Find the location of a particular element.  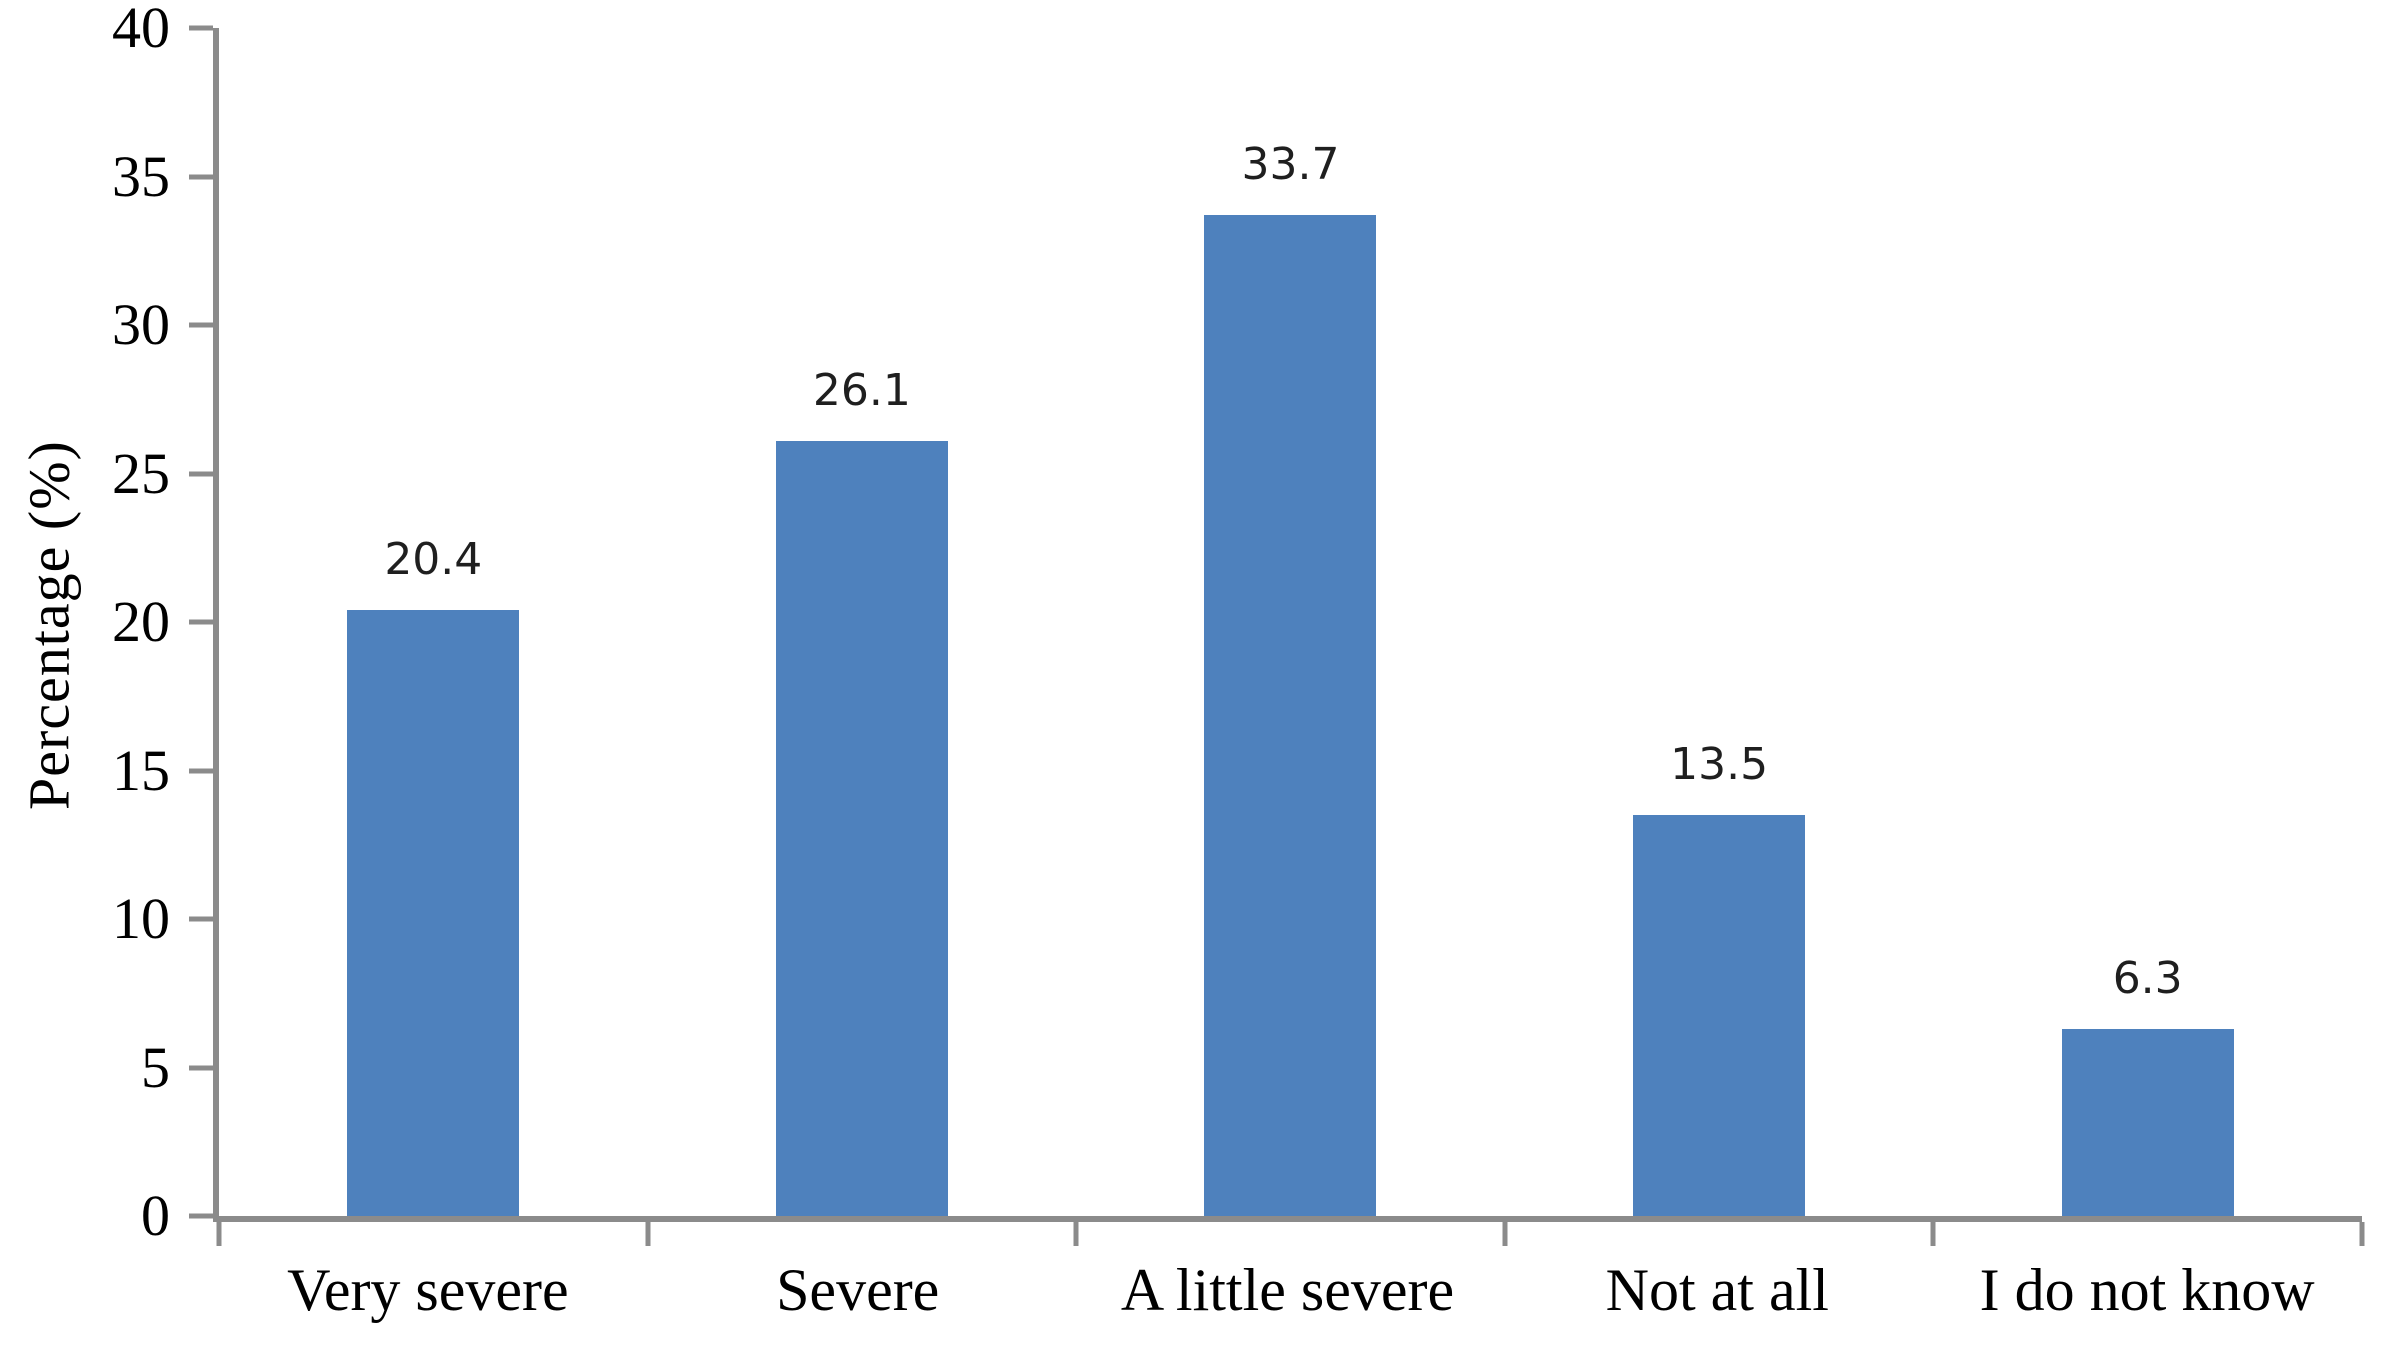

x-axis-category-label: A little severe is located at coordinates (1287, 1290).